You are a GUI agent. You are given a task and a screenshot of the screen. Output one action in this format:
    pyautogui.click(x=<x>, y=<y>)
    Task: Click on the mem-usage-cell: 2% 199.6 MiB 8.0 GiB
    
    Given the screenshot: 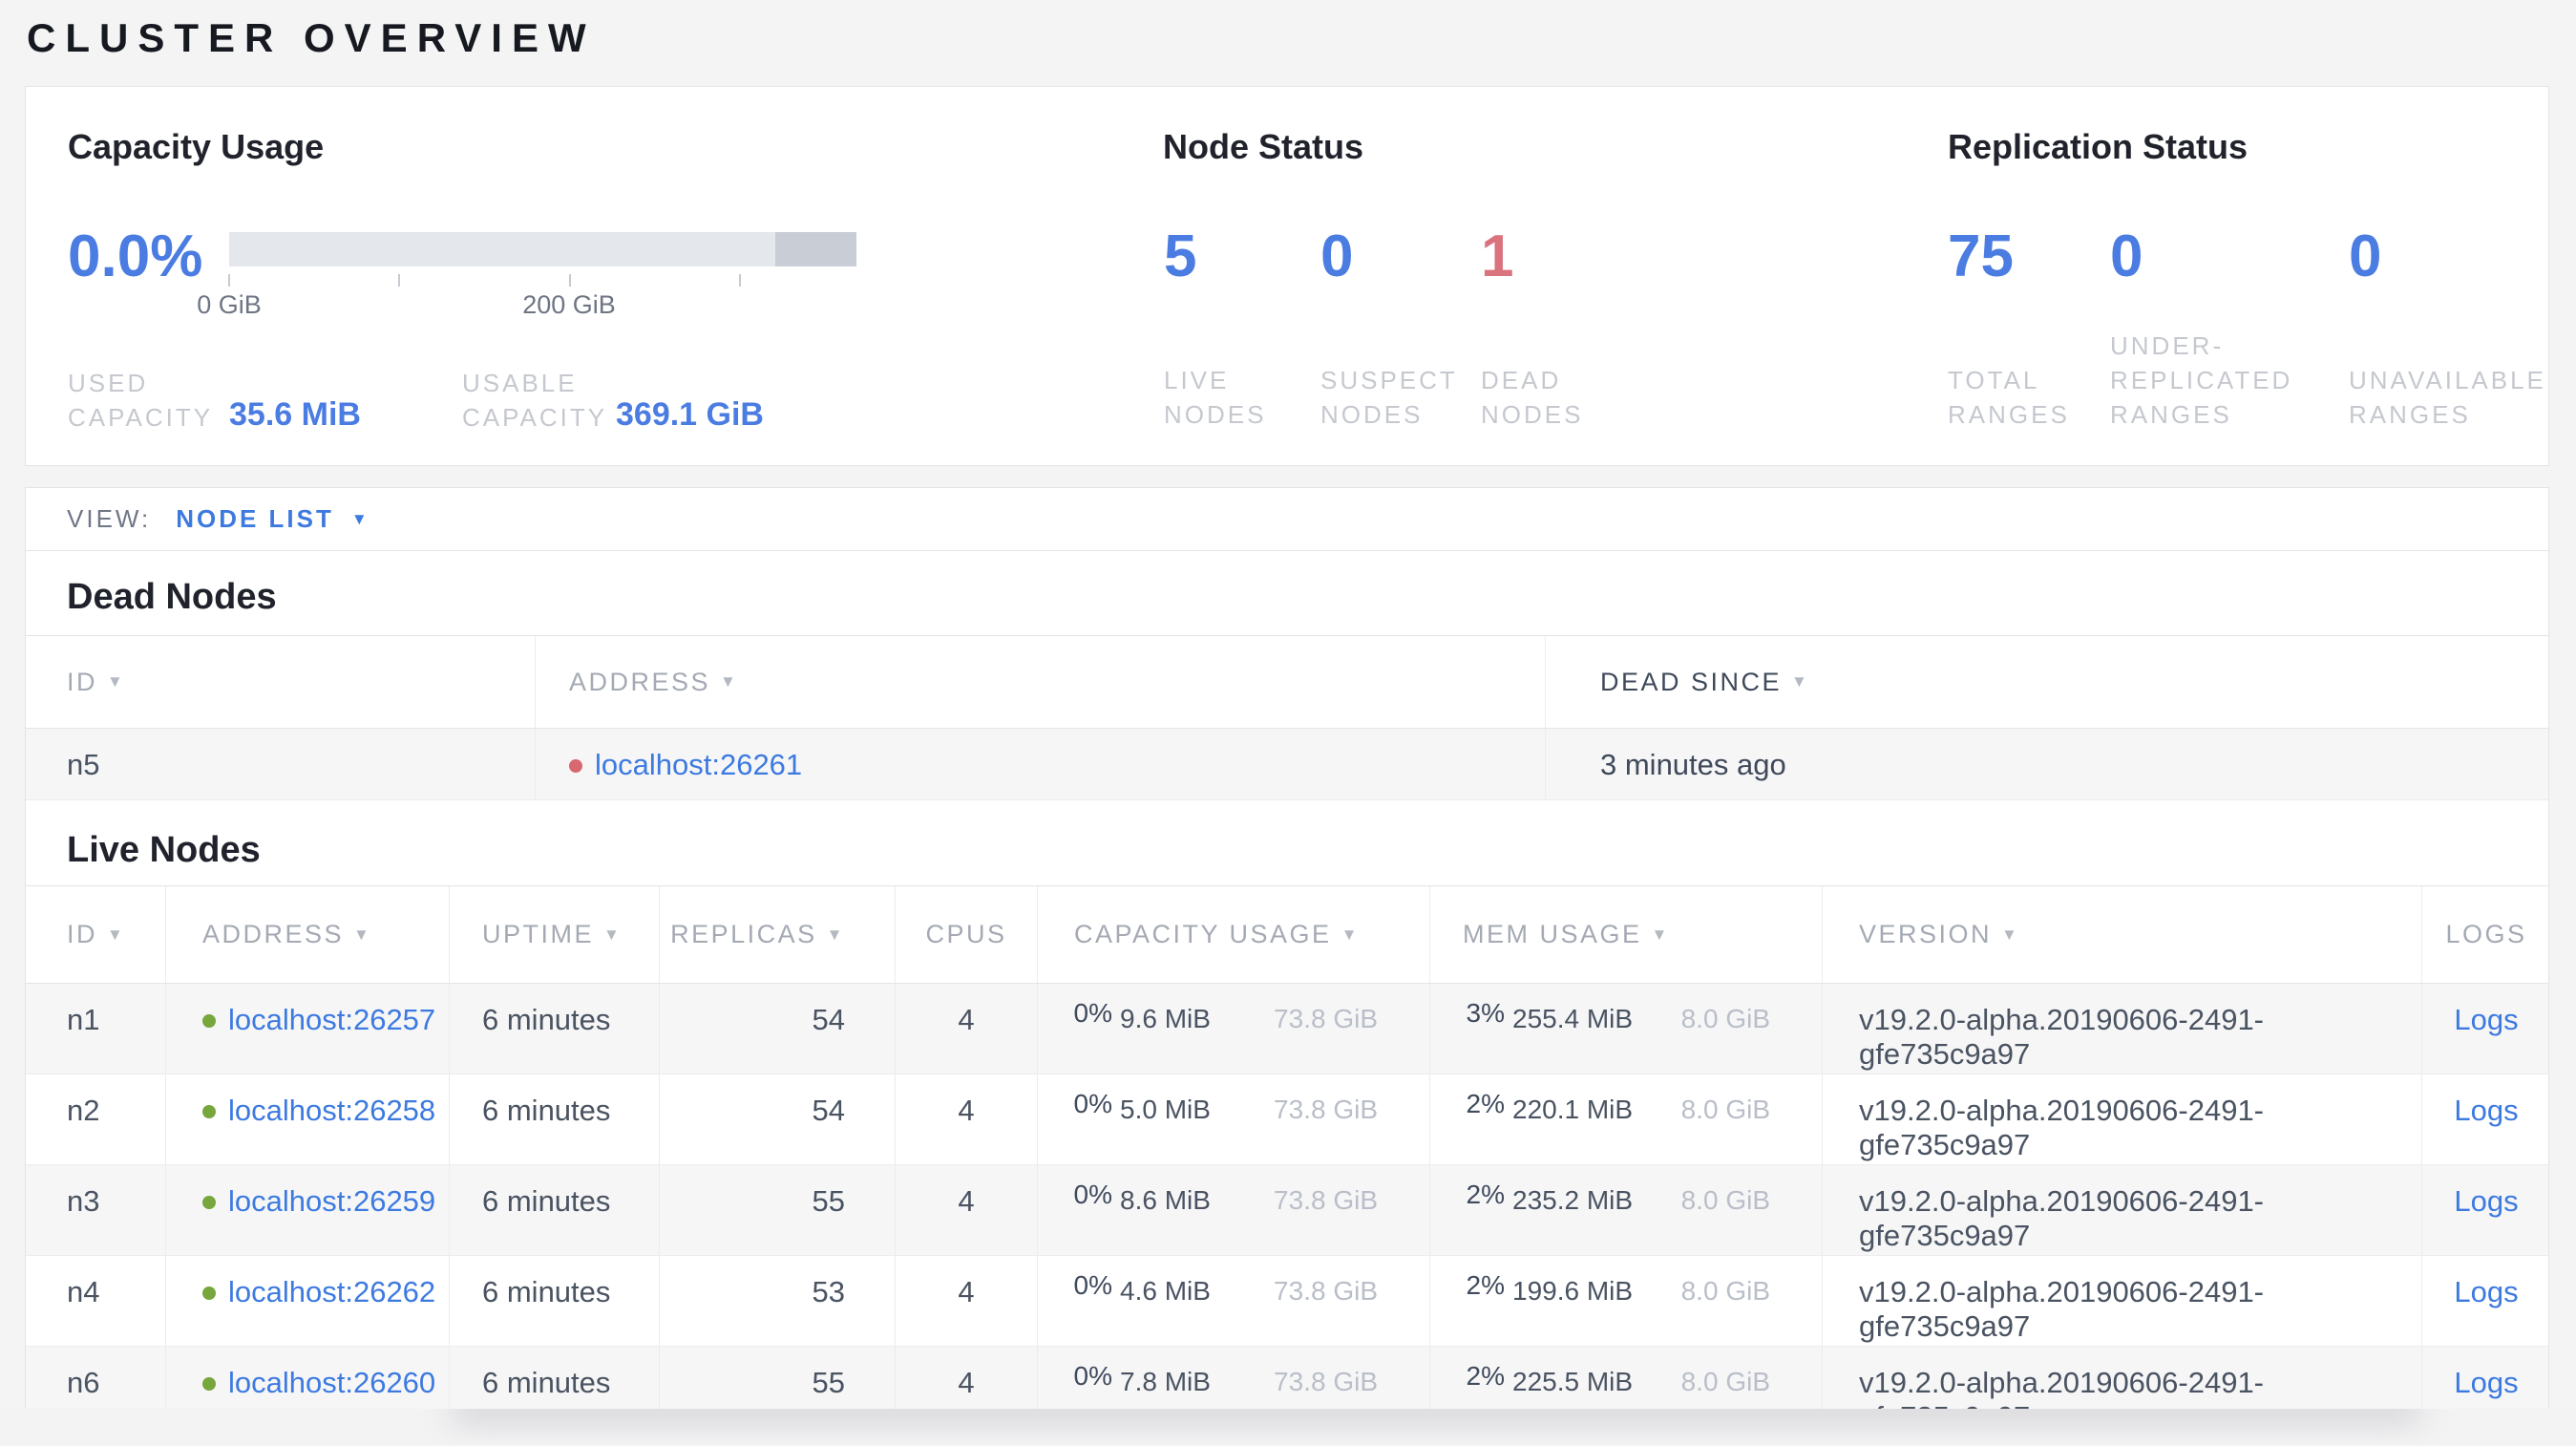 What is the action you would take?
    pyautogui.click(x=1626, y=1301)
    